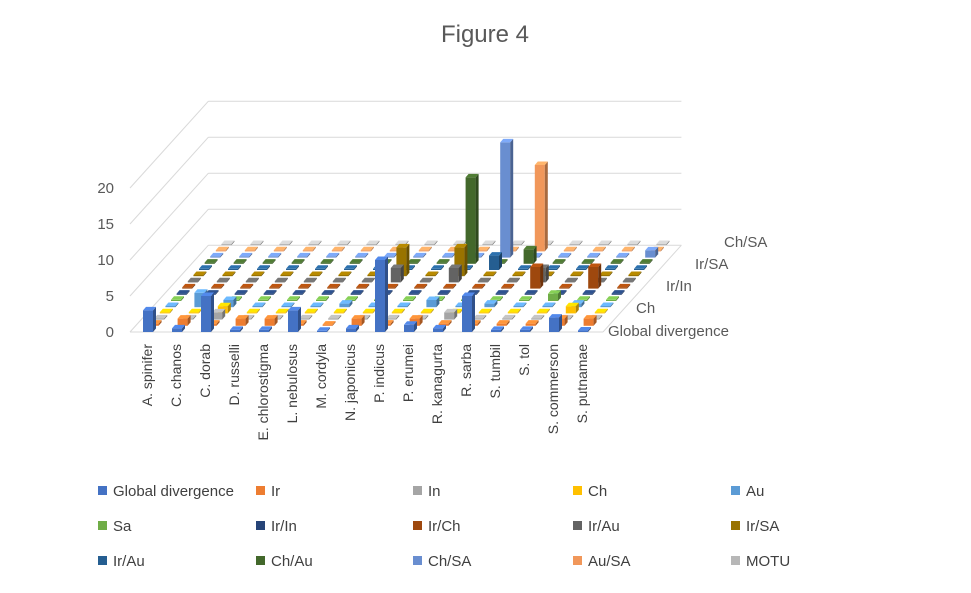 This screenshot has width=971, height=593. What do you see at coordinates (604, 526) in the screenshot?
I see `legend-label: Ir/Au` at bounding box center [604, 526].